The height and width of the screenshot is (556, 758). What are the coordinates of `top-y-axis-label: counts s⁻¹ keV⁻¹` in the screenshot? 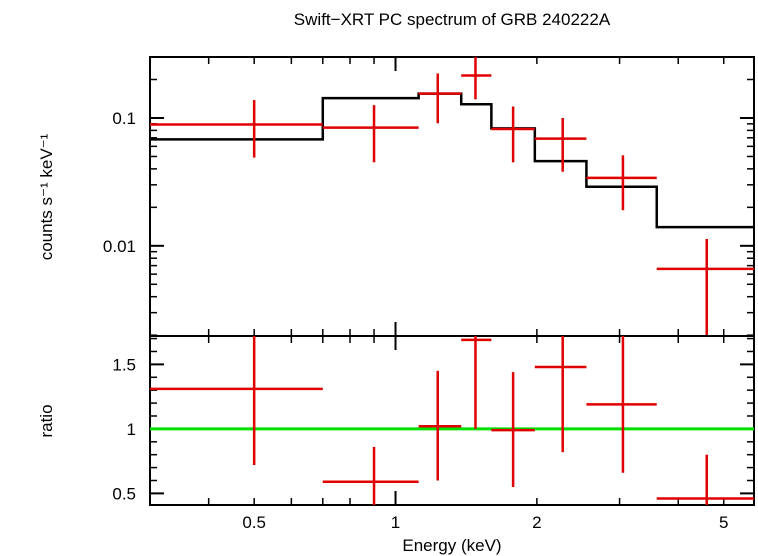 It's located at (46, 196).